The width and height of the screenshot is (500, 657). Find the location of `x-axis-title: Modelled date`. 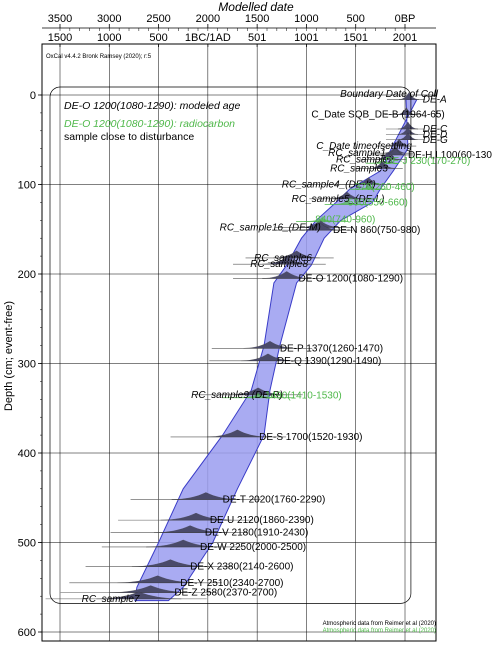

x-axis-title: Modelled date is located at coordinates (256, 7).